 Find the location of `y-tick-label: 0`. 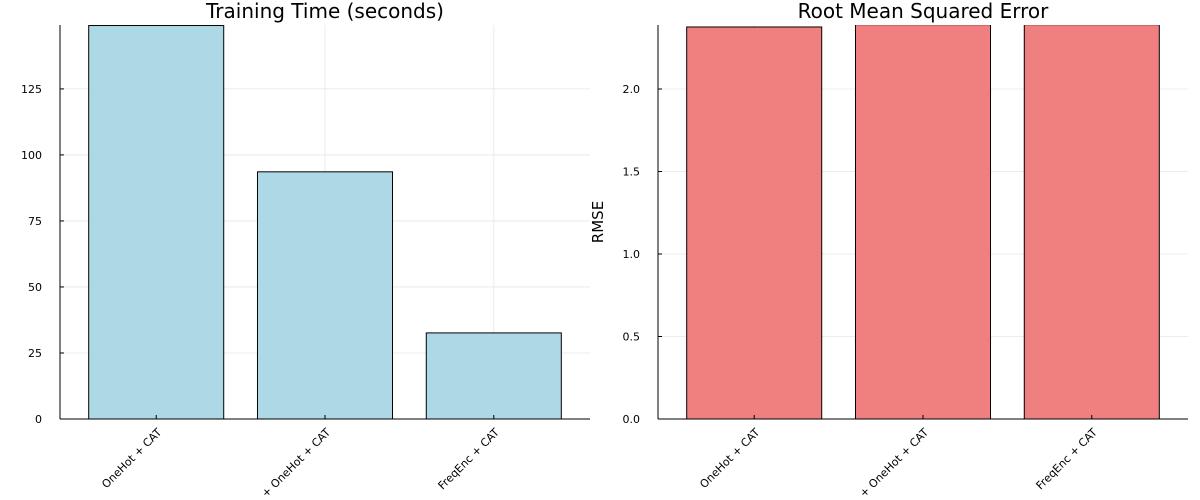

y-tick-label: 0 is located at coordinates (38, 419).